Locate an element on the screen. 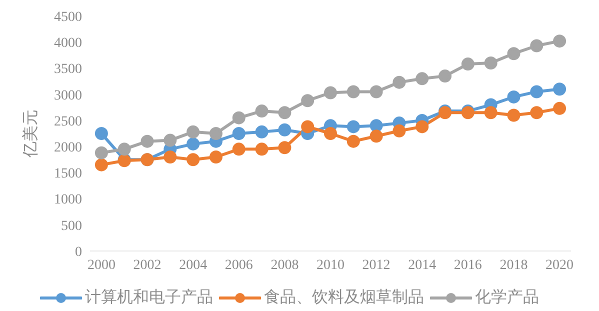 This screenshot has width=599, height=311. y-tick-label: 1000 is located at coordinates (68, 200).